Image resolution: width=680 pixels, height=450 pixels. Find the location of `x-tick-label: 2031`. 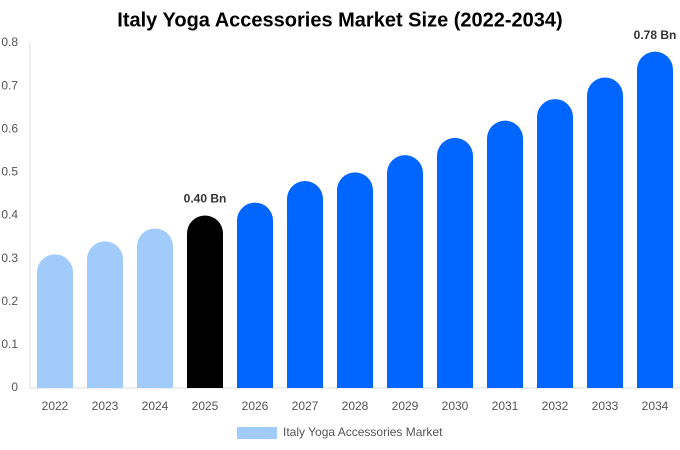

x-tick-label: 2031 is located at coordinates (505, 406).